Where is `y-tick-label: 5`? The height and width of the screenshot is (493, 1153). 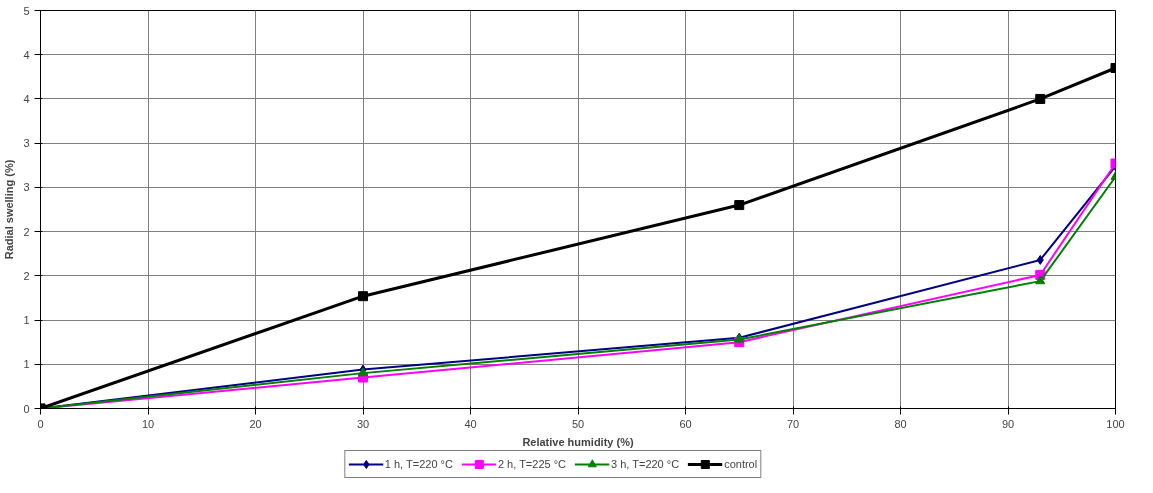
y-tick-label: 5 is located at coordinates (26, 10).